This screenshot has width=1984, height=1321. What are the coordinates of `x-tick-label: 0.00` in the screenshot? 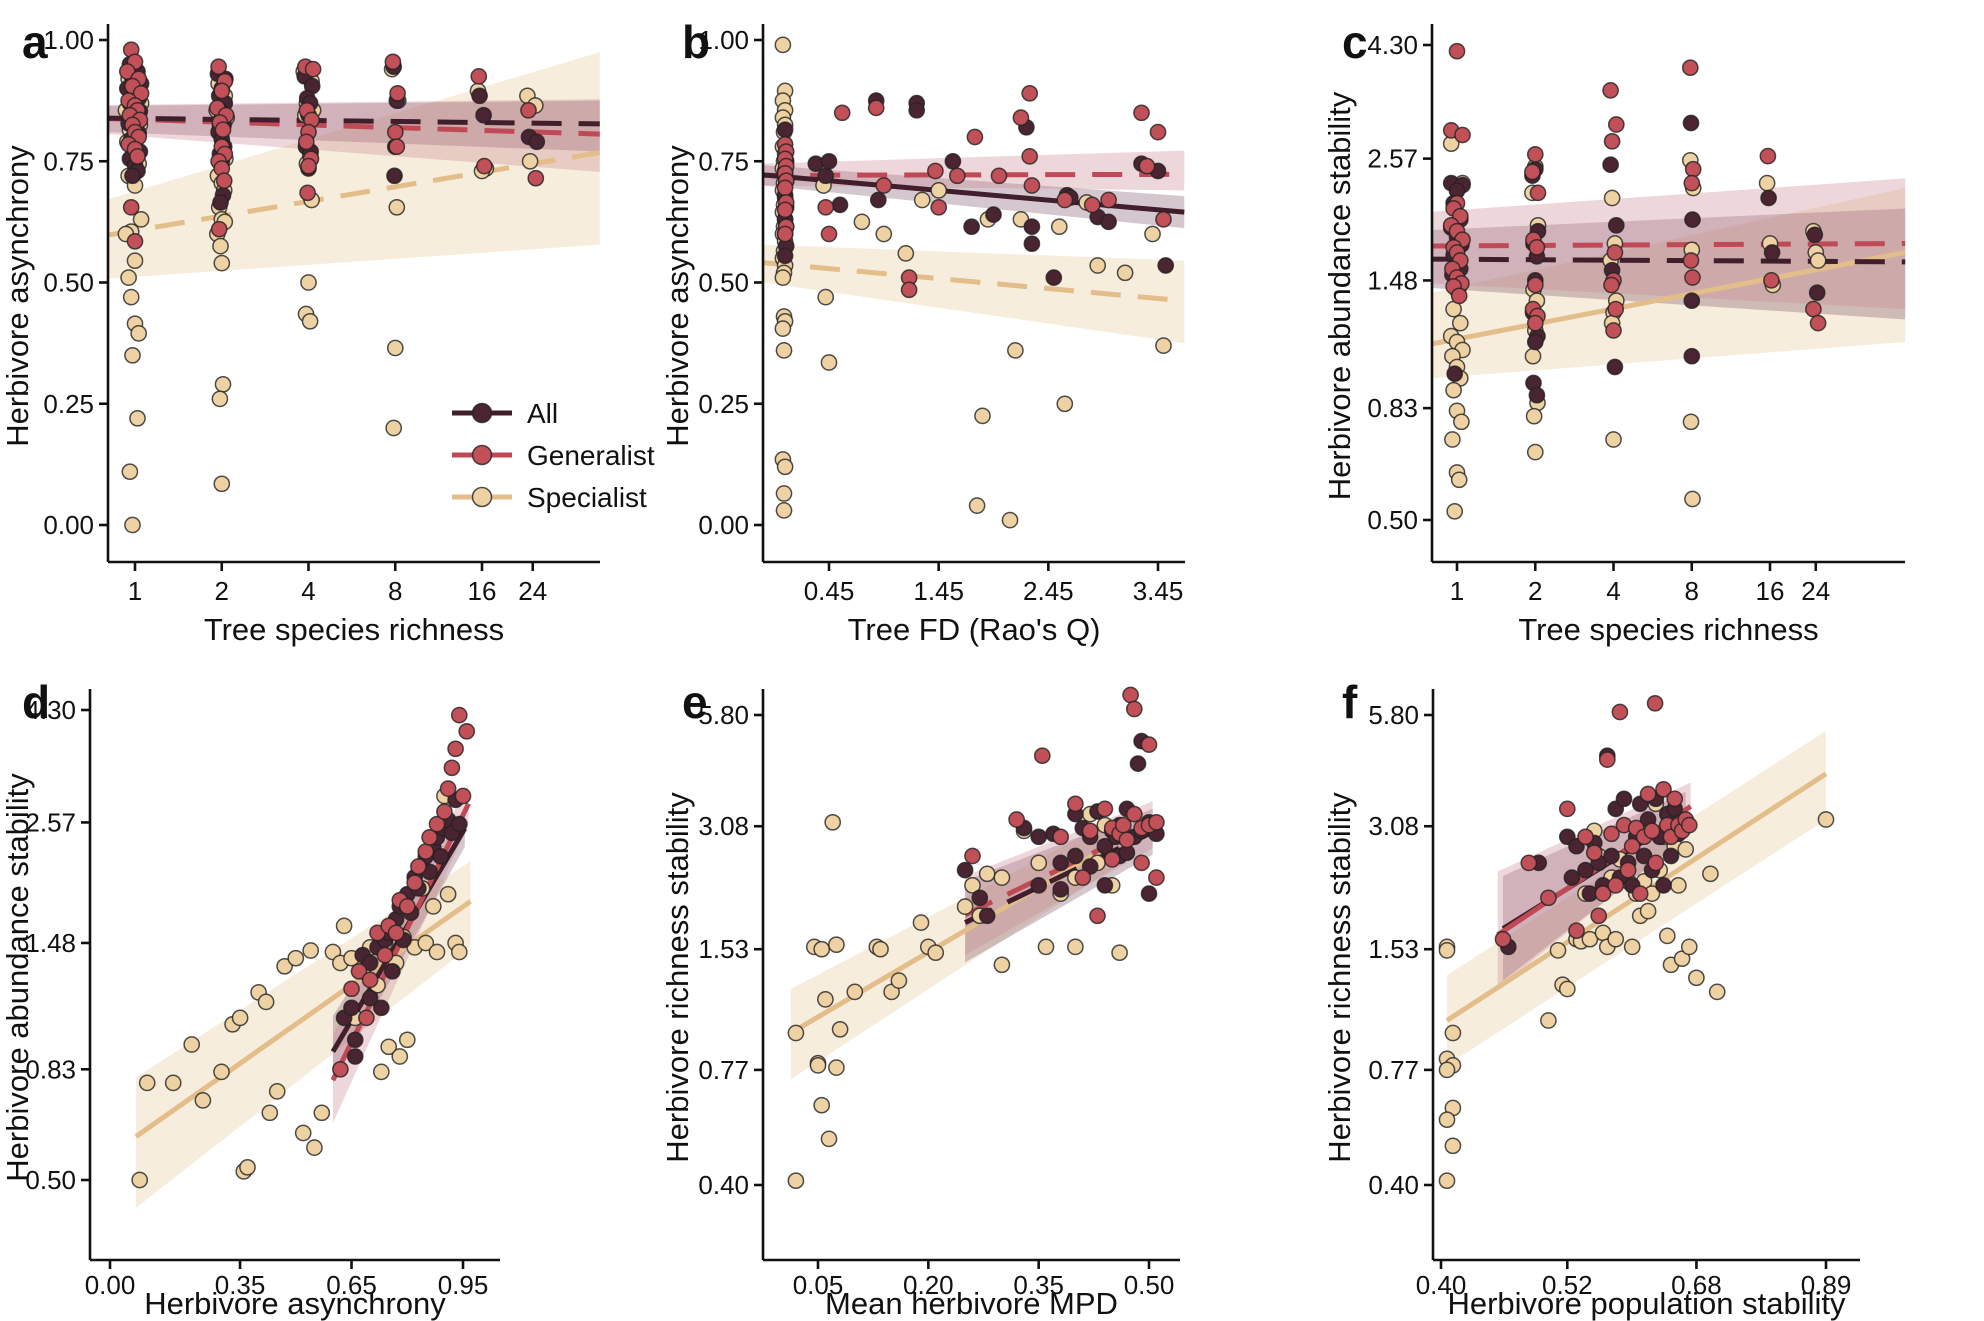 It's located at (110, 1285).